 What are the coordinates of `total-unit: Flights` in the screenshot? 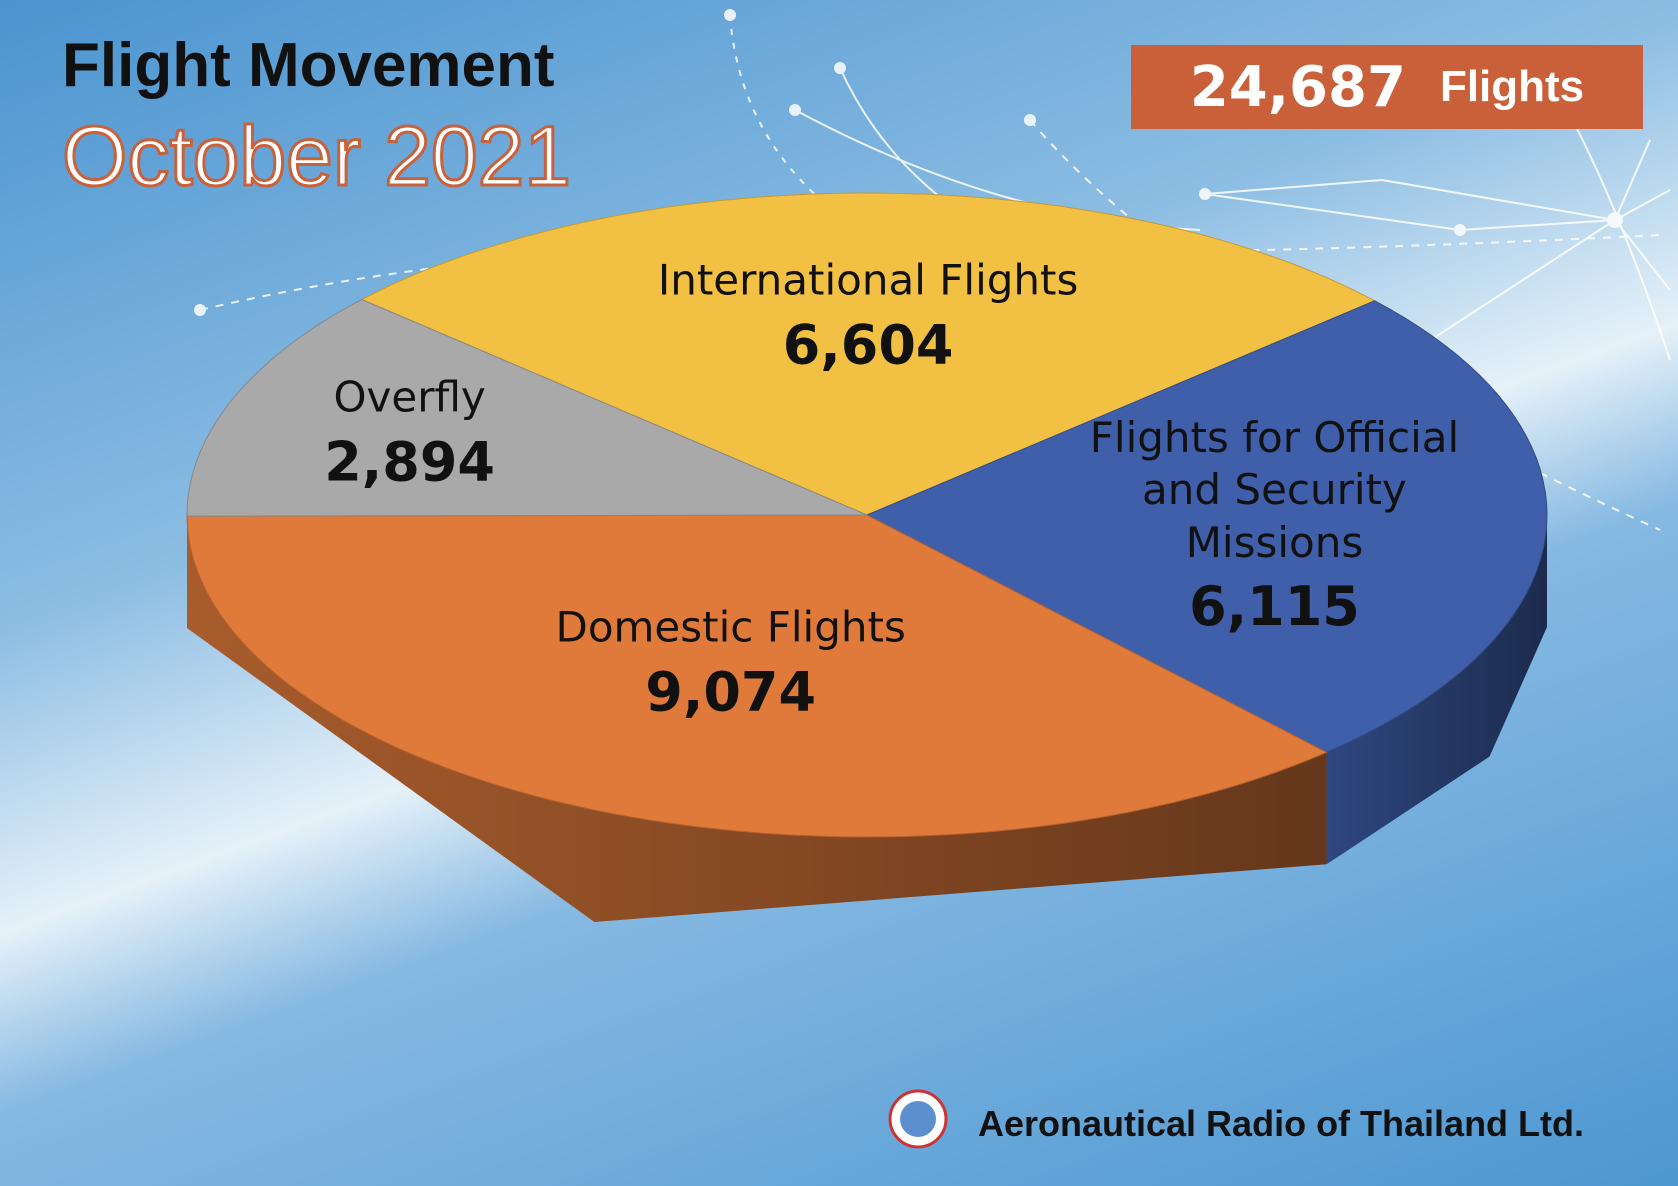 It's located at (1512, 86).